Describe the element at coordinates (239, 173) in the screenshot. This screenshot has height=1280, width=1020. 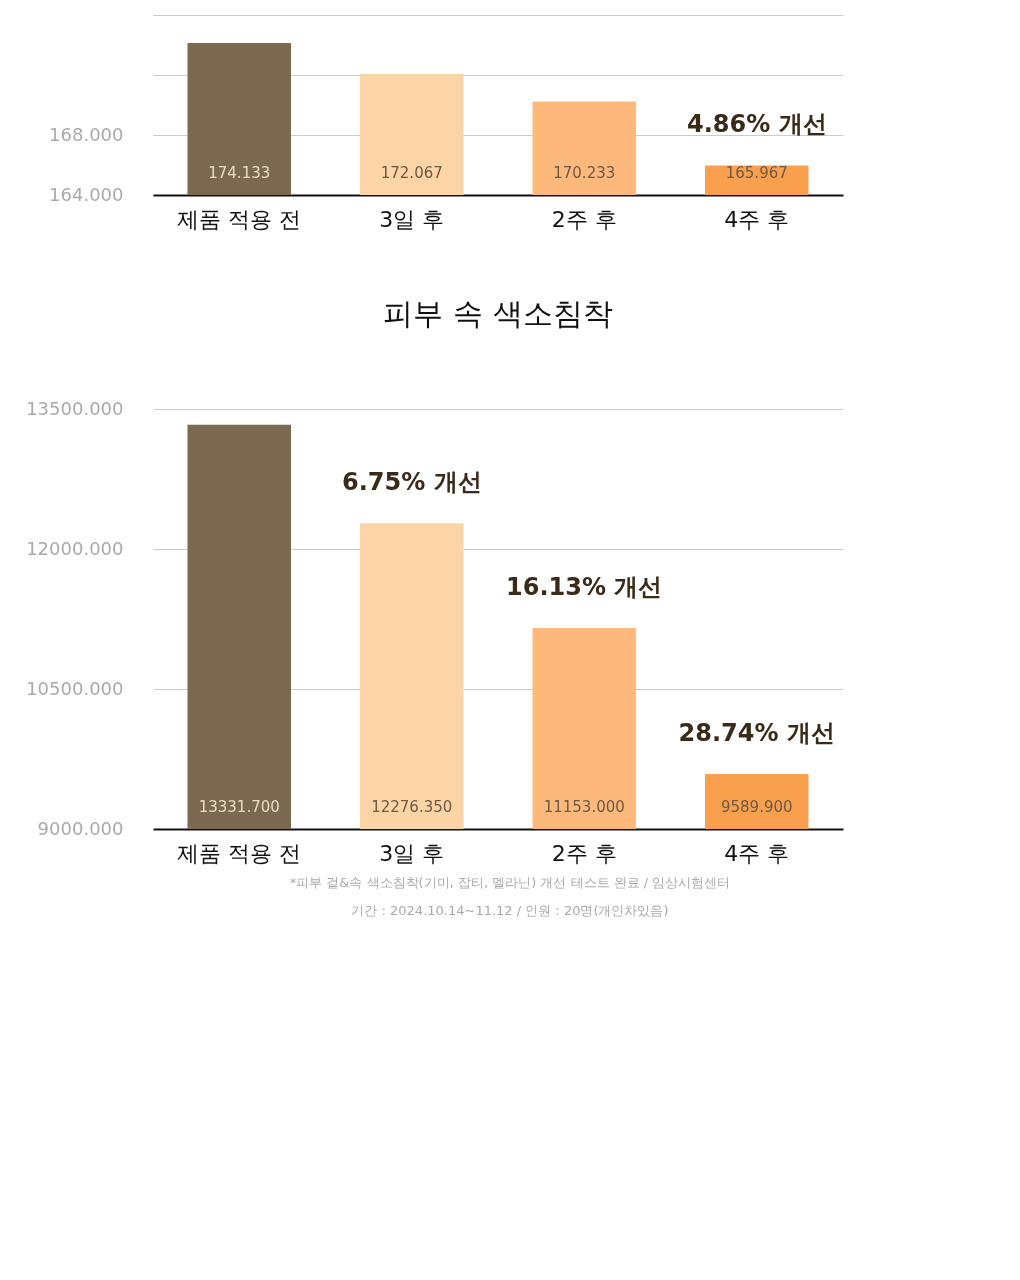
I see `data-label: 174.133` at that location.